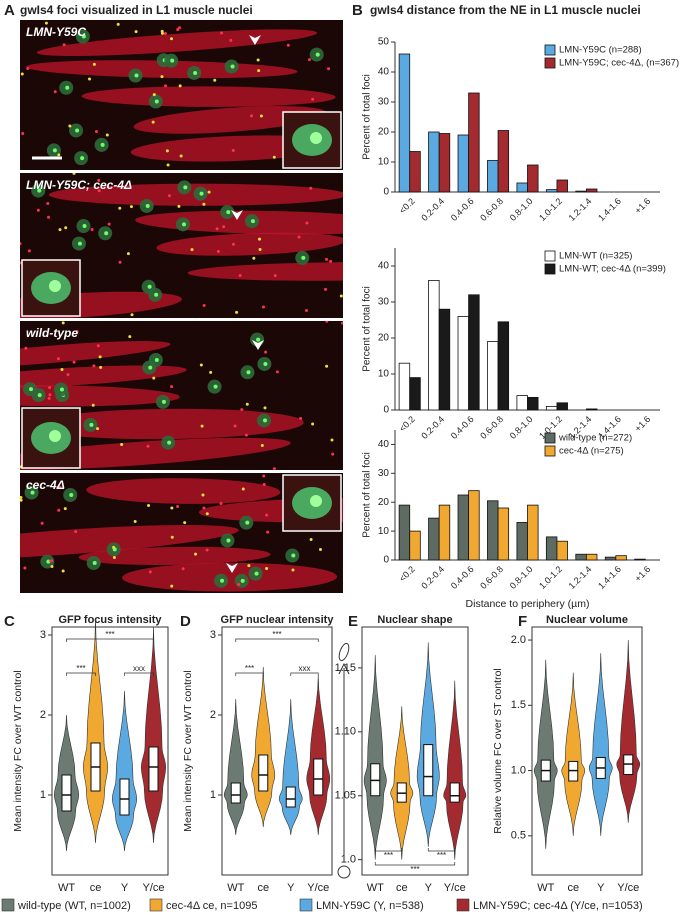 The height and width of the screenshot is (920, 697). Describe the element at coordinates (43, 795) in the screenshot. I see `y-tick-label: 1` at that location.